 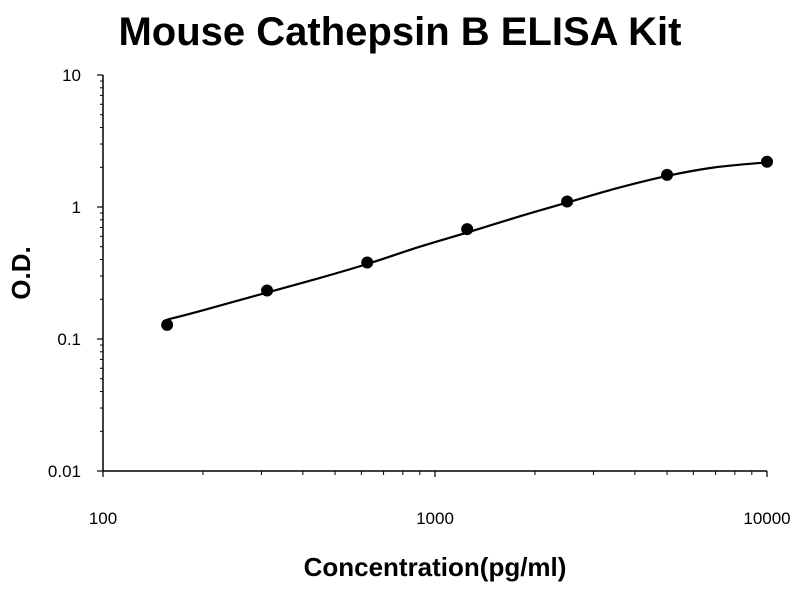 I want to click on y-axis-title: O.D., so click(x=21, y=272).